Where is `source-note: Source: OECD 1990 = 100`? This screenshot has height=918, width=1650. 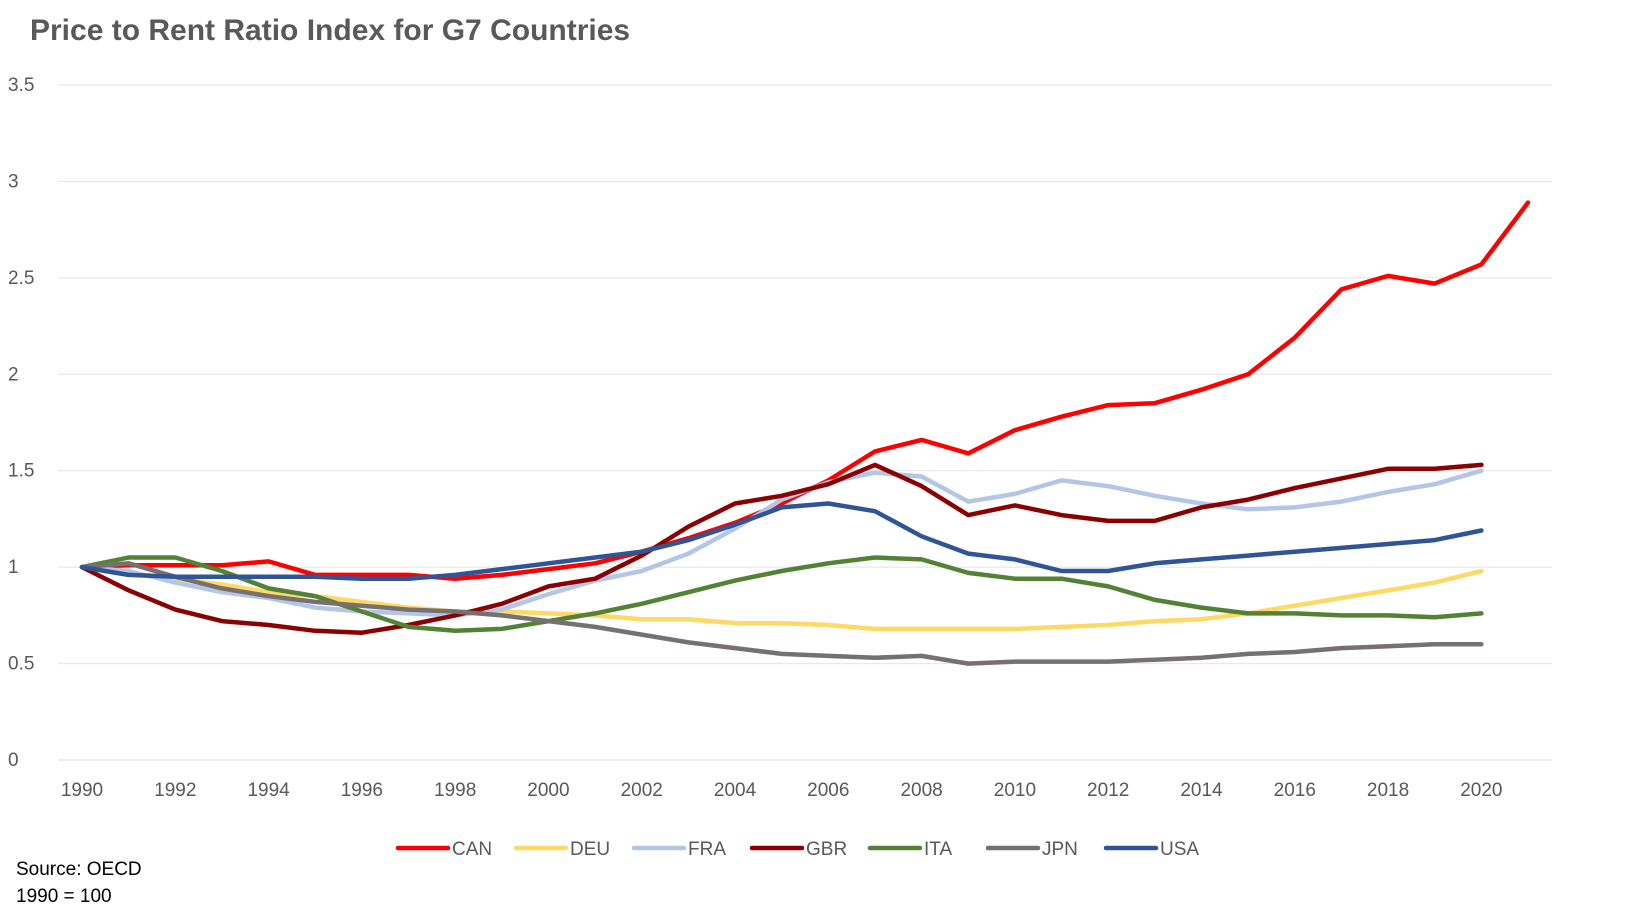
source-note: Source: OECD 1990 = 100 is located at coordinates (79, 883).